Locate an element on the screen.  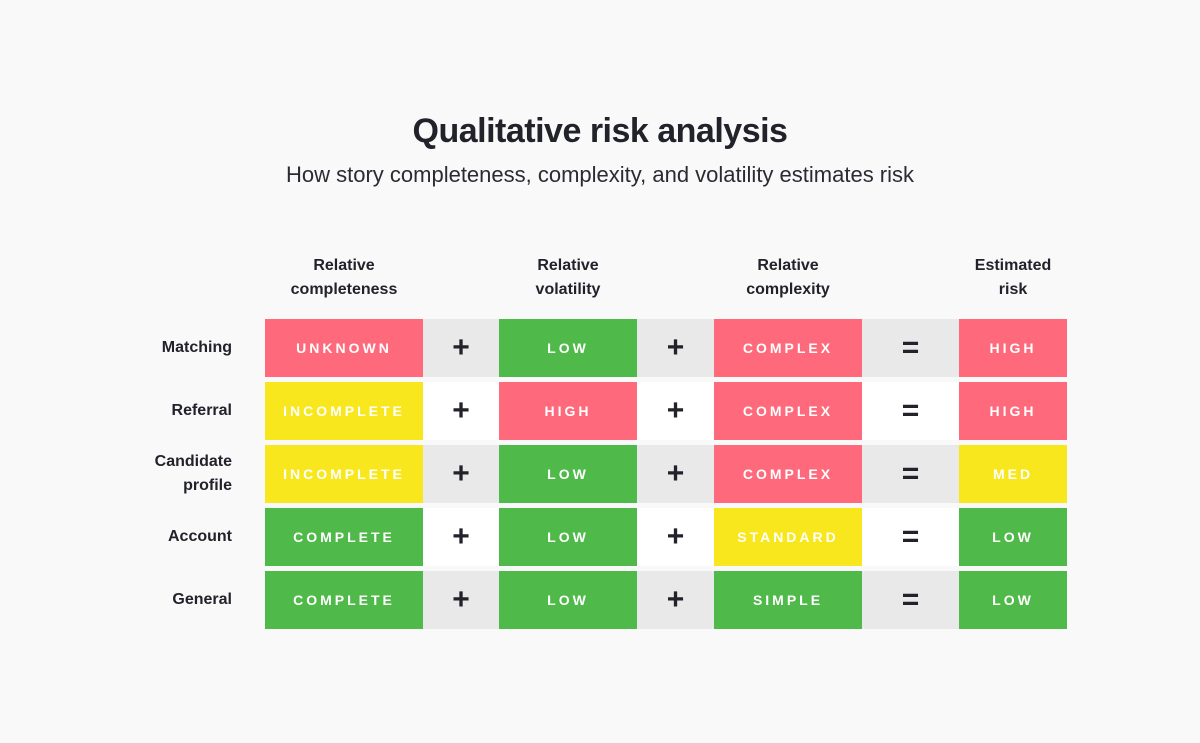
column-header-risk: Estimated risk is located at coordinates (1013, 278).